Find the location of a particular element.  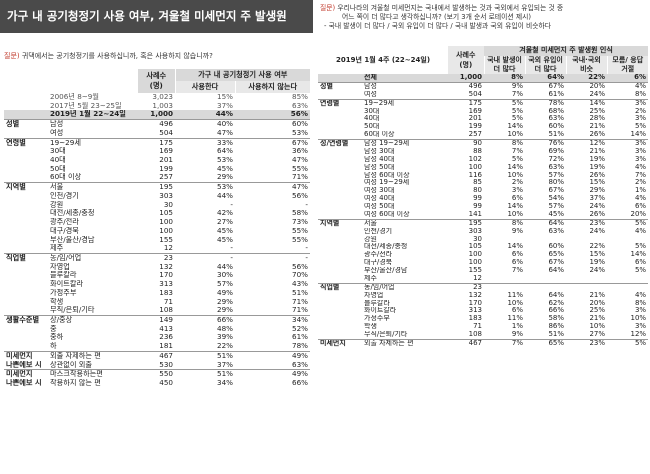

row-unknown: 6% is located at coordinates (640, 263).